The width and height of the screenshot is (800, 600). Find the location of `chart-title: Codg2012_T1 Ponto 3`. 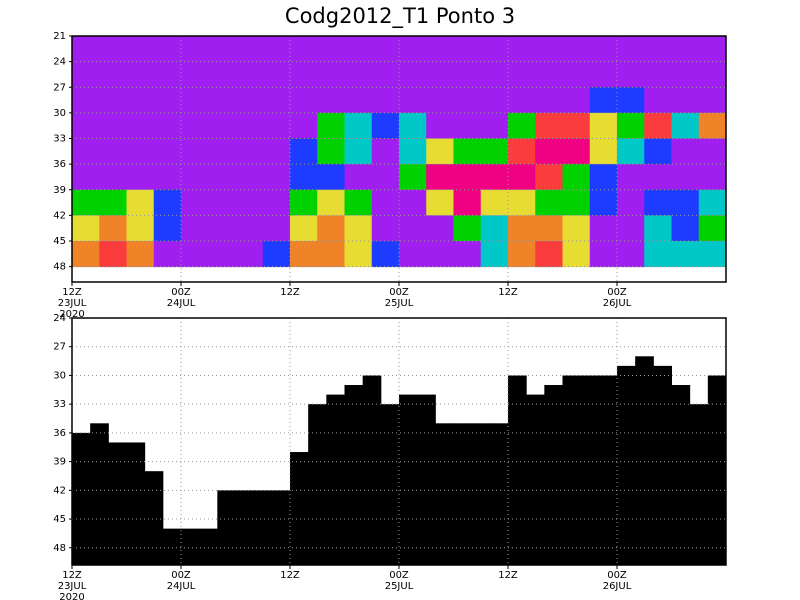

chart-title: Codg2012_T1 Ponto 3 is located at coordinates (400, 16).